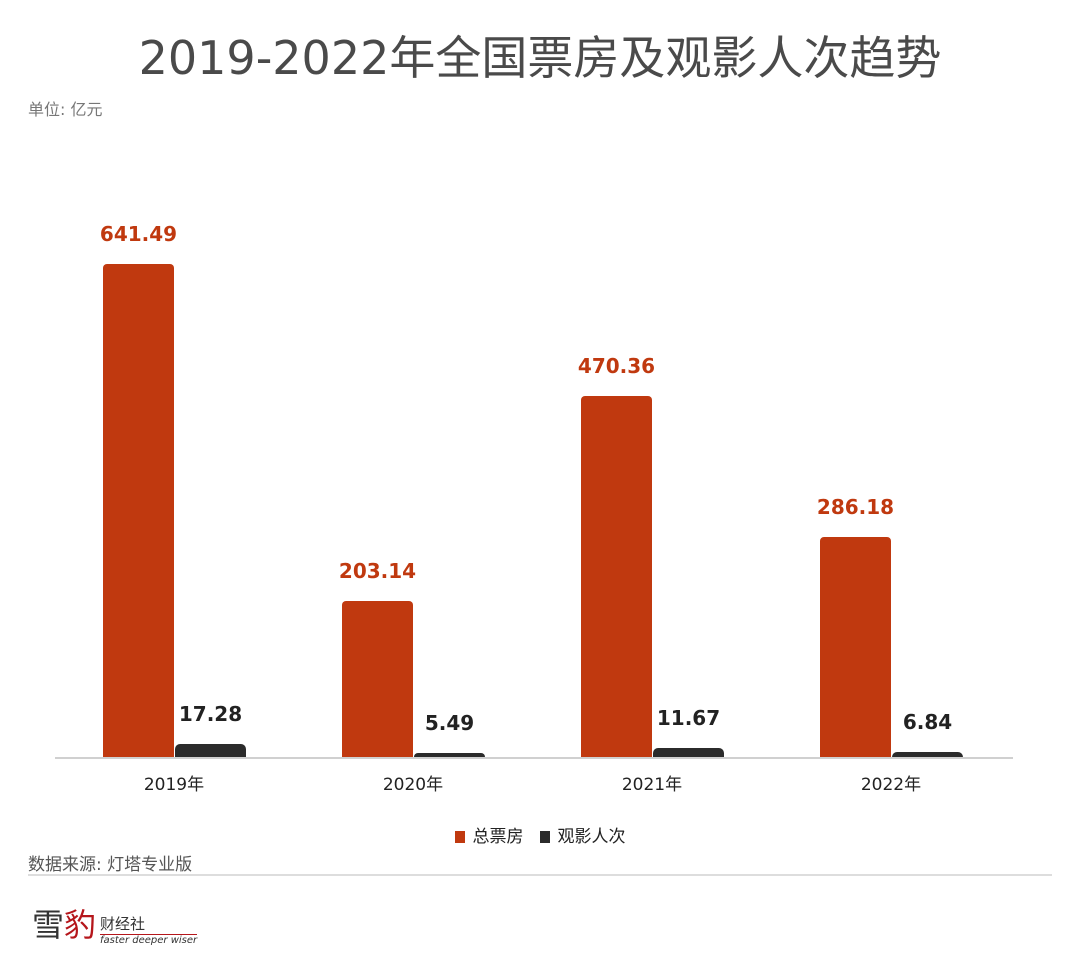 The image size is (1080, 963). I want to click on data-label: 203.14, so click(377, 570).